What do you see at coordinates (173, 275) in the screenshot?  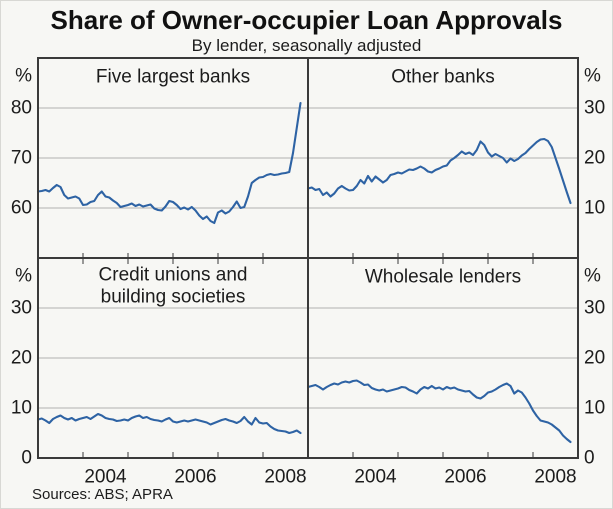 I see `panel-title-credit-unions-building-societies: Credit unions and` at bounding box center [173, 275].